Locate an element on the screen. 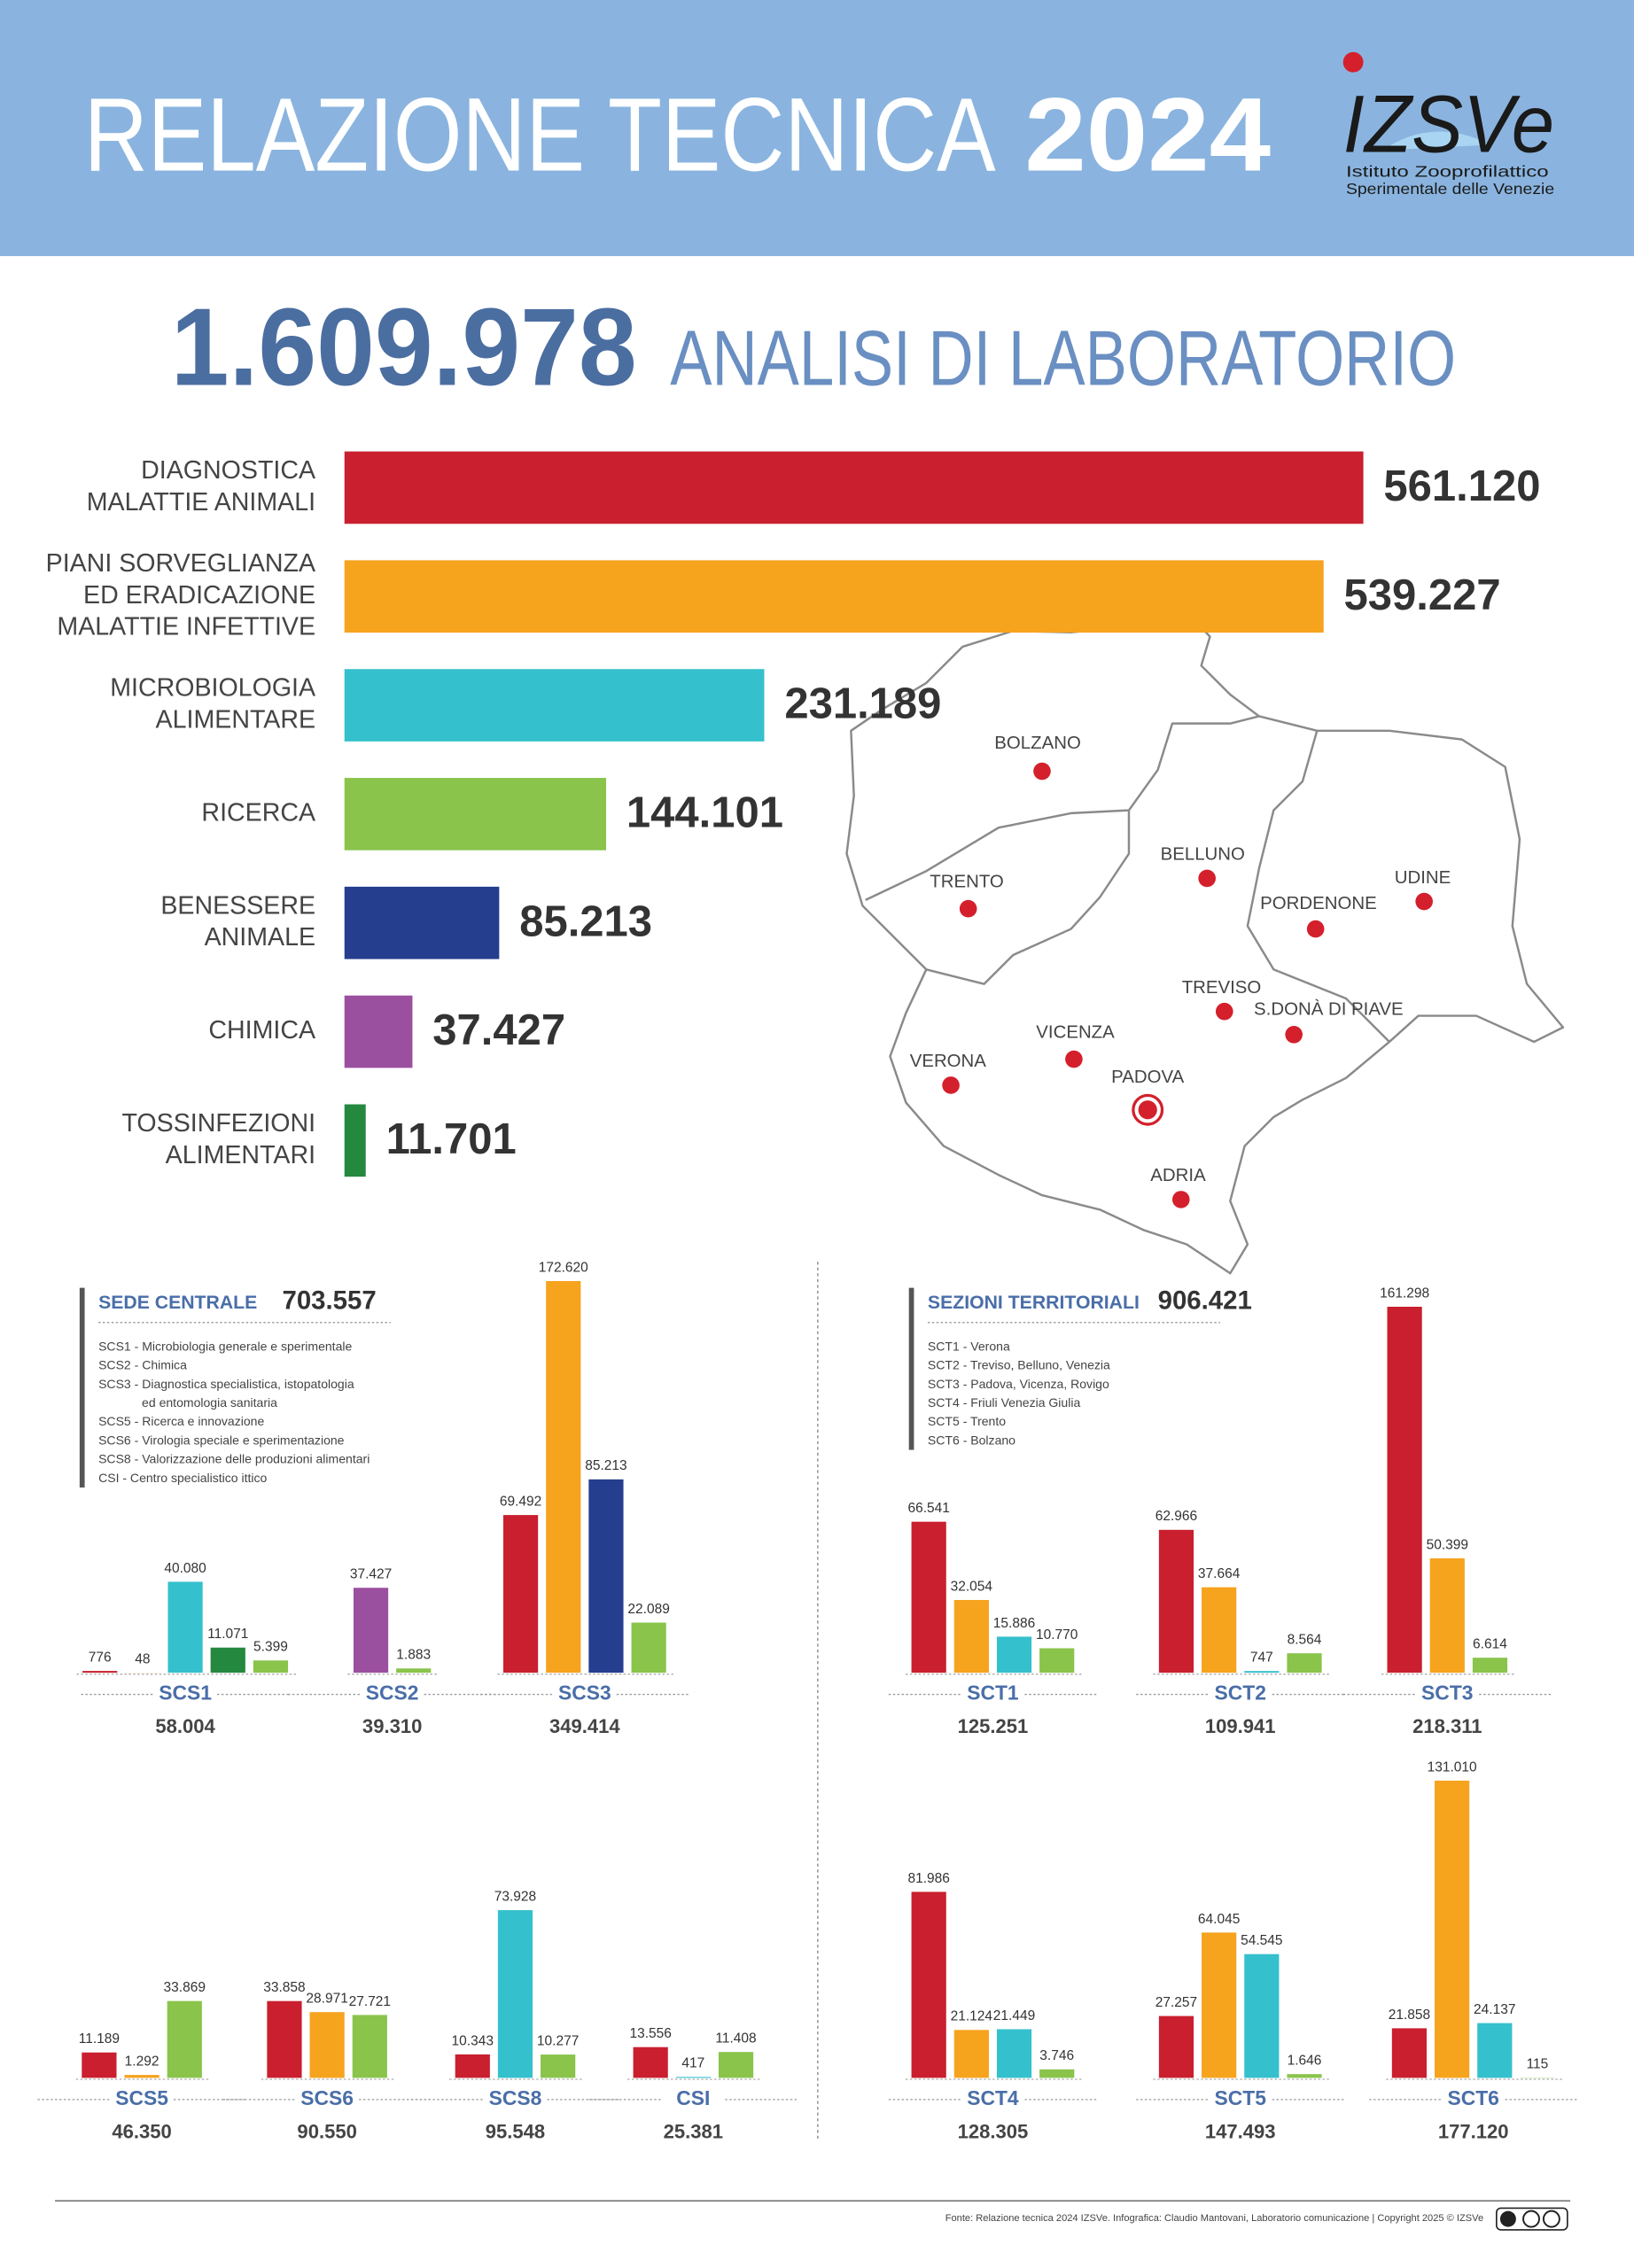 The image size is (1634, 2268). chart-title: SCT6 is located at coordinates (1472, 2097).